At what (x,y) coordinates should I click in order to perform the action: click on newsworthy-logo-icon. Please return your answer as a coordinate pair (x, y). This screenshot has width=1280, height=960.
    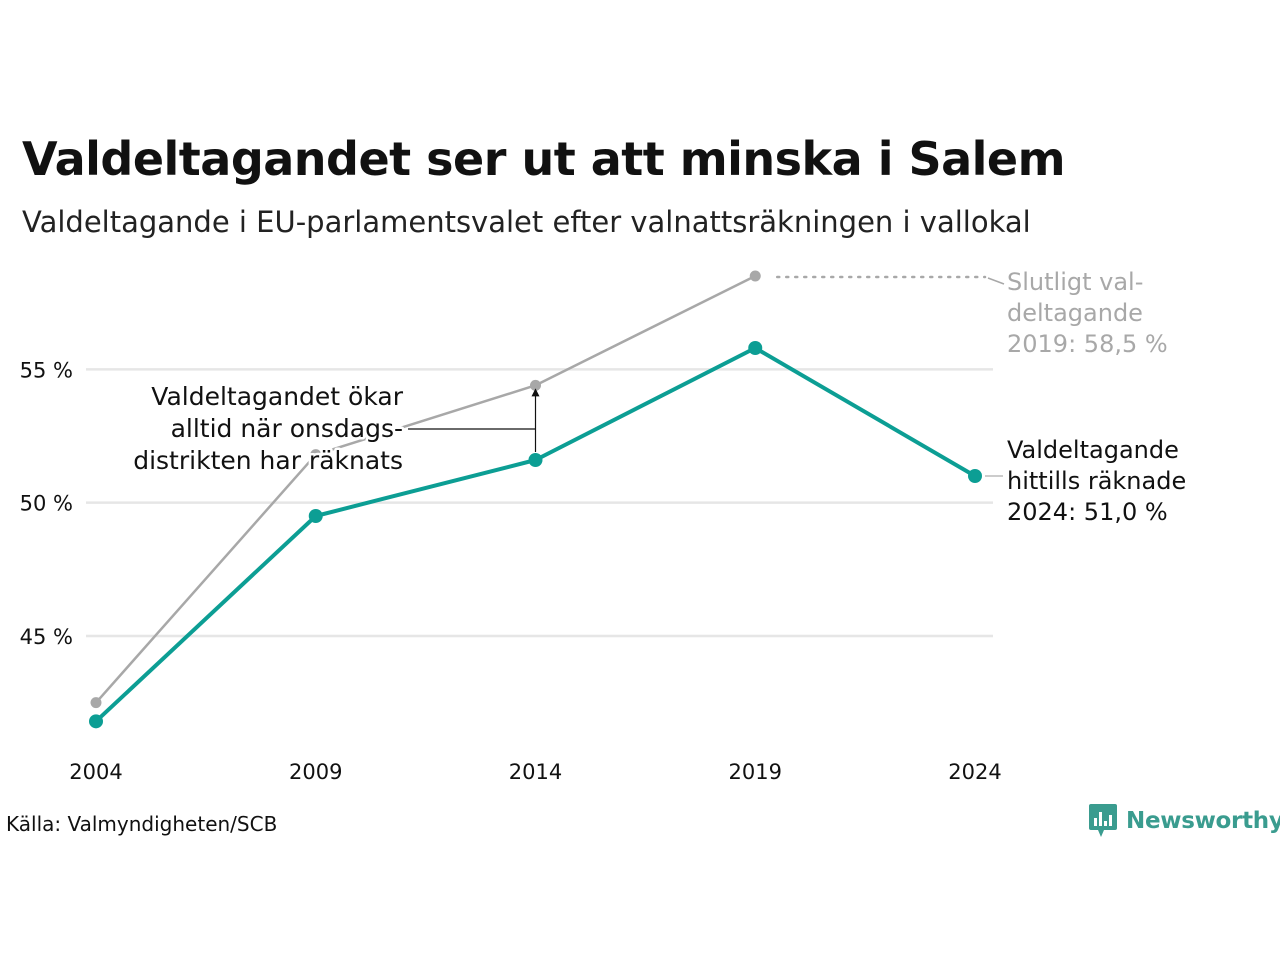
    Looking at the image, I should click on (1103, 820).